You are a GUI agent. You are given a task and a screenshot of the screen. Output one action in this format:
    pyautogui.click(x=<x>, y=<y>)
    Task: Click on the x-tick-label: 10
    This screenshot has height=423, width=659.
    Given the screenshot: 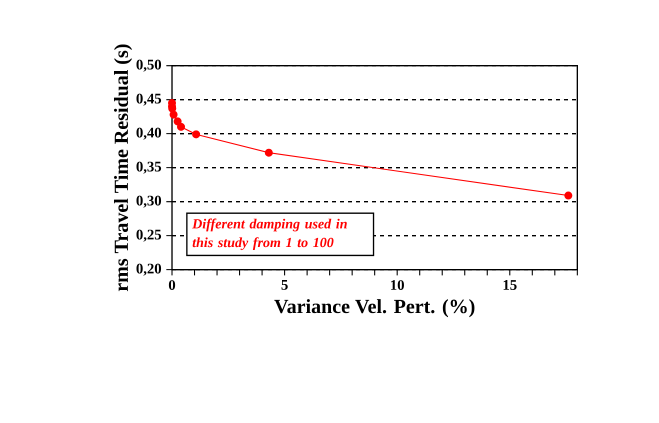 What is the action you would take?
    pyautogui.click(x=397, y=285)
    